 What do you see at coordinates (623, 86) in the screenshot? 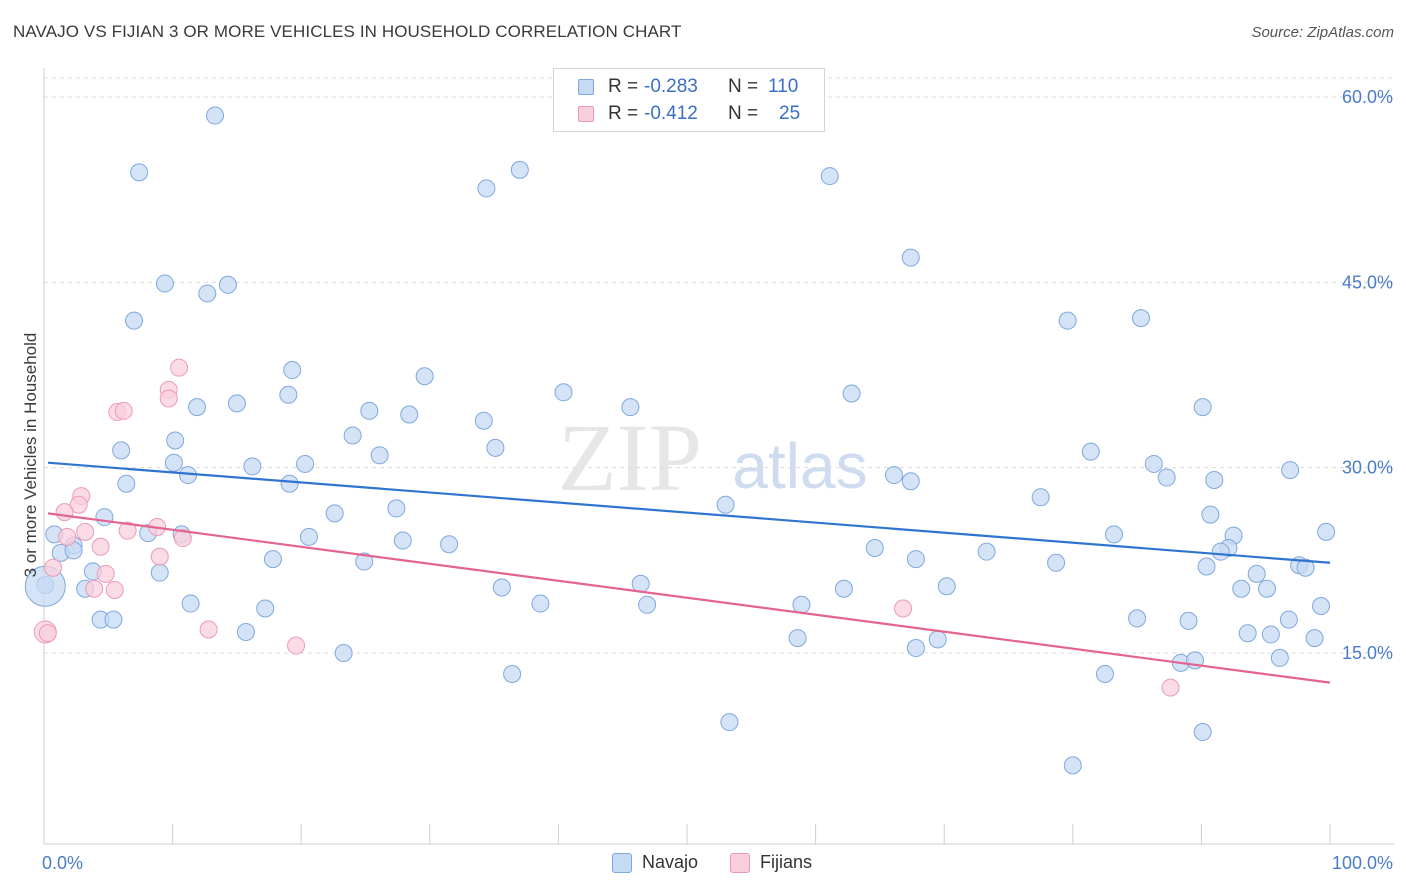
I see `navajo-r-label: R =` at bounding box center [623, 86].